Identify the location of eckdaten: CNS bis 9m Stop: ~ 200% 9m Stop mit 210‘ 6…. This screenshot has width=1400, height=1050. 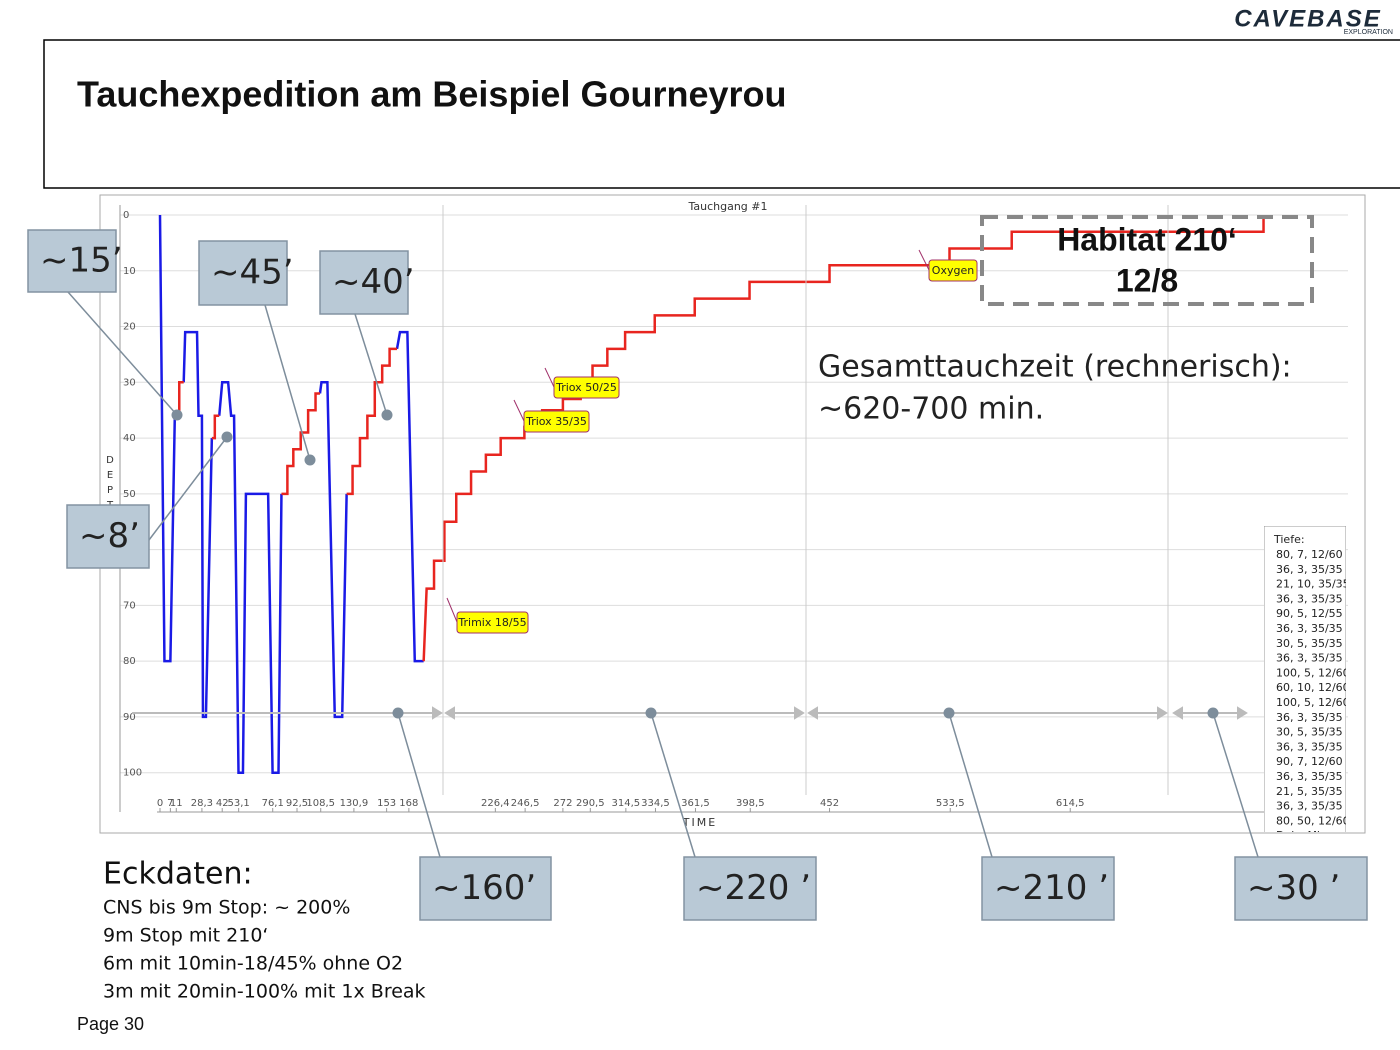
(264, 950).